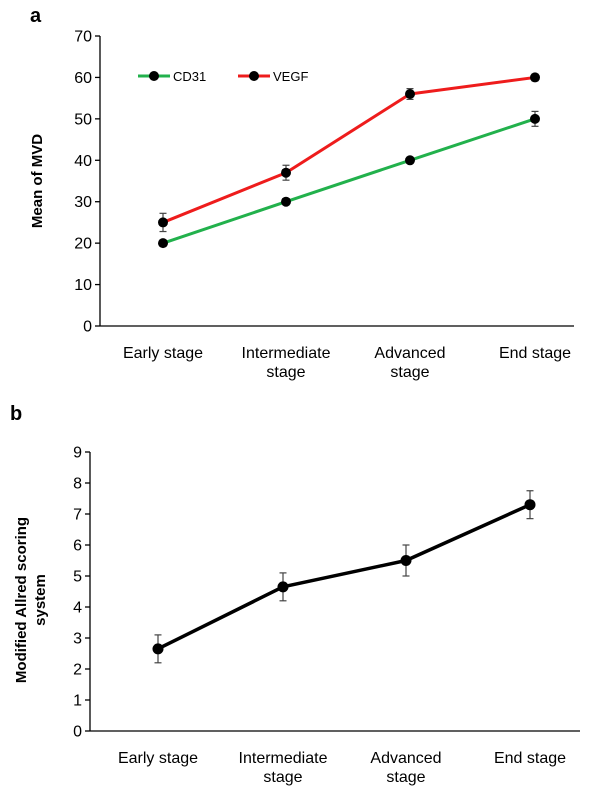 This screenshot has width=595, height=792. Describe the element at coordinates (189, 76) in the screenshot. I see `legend-cd31-label: CD31` at that location.